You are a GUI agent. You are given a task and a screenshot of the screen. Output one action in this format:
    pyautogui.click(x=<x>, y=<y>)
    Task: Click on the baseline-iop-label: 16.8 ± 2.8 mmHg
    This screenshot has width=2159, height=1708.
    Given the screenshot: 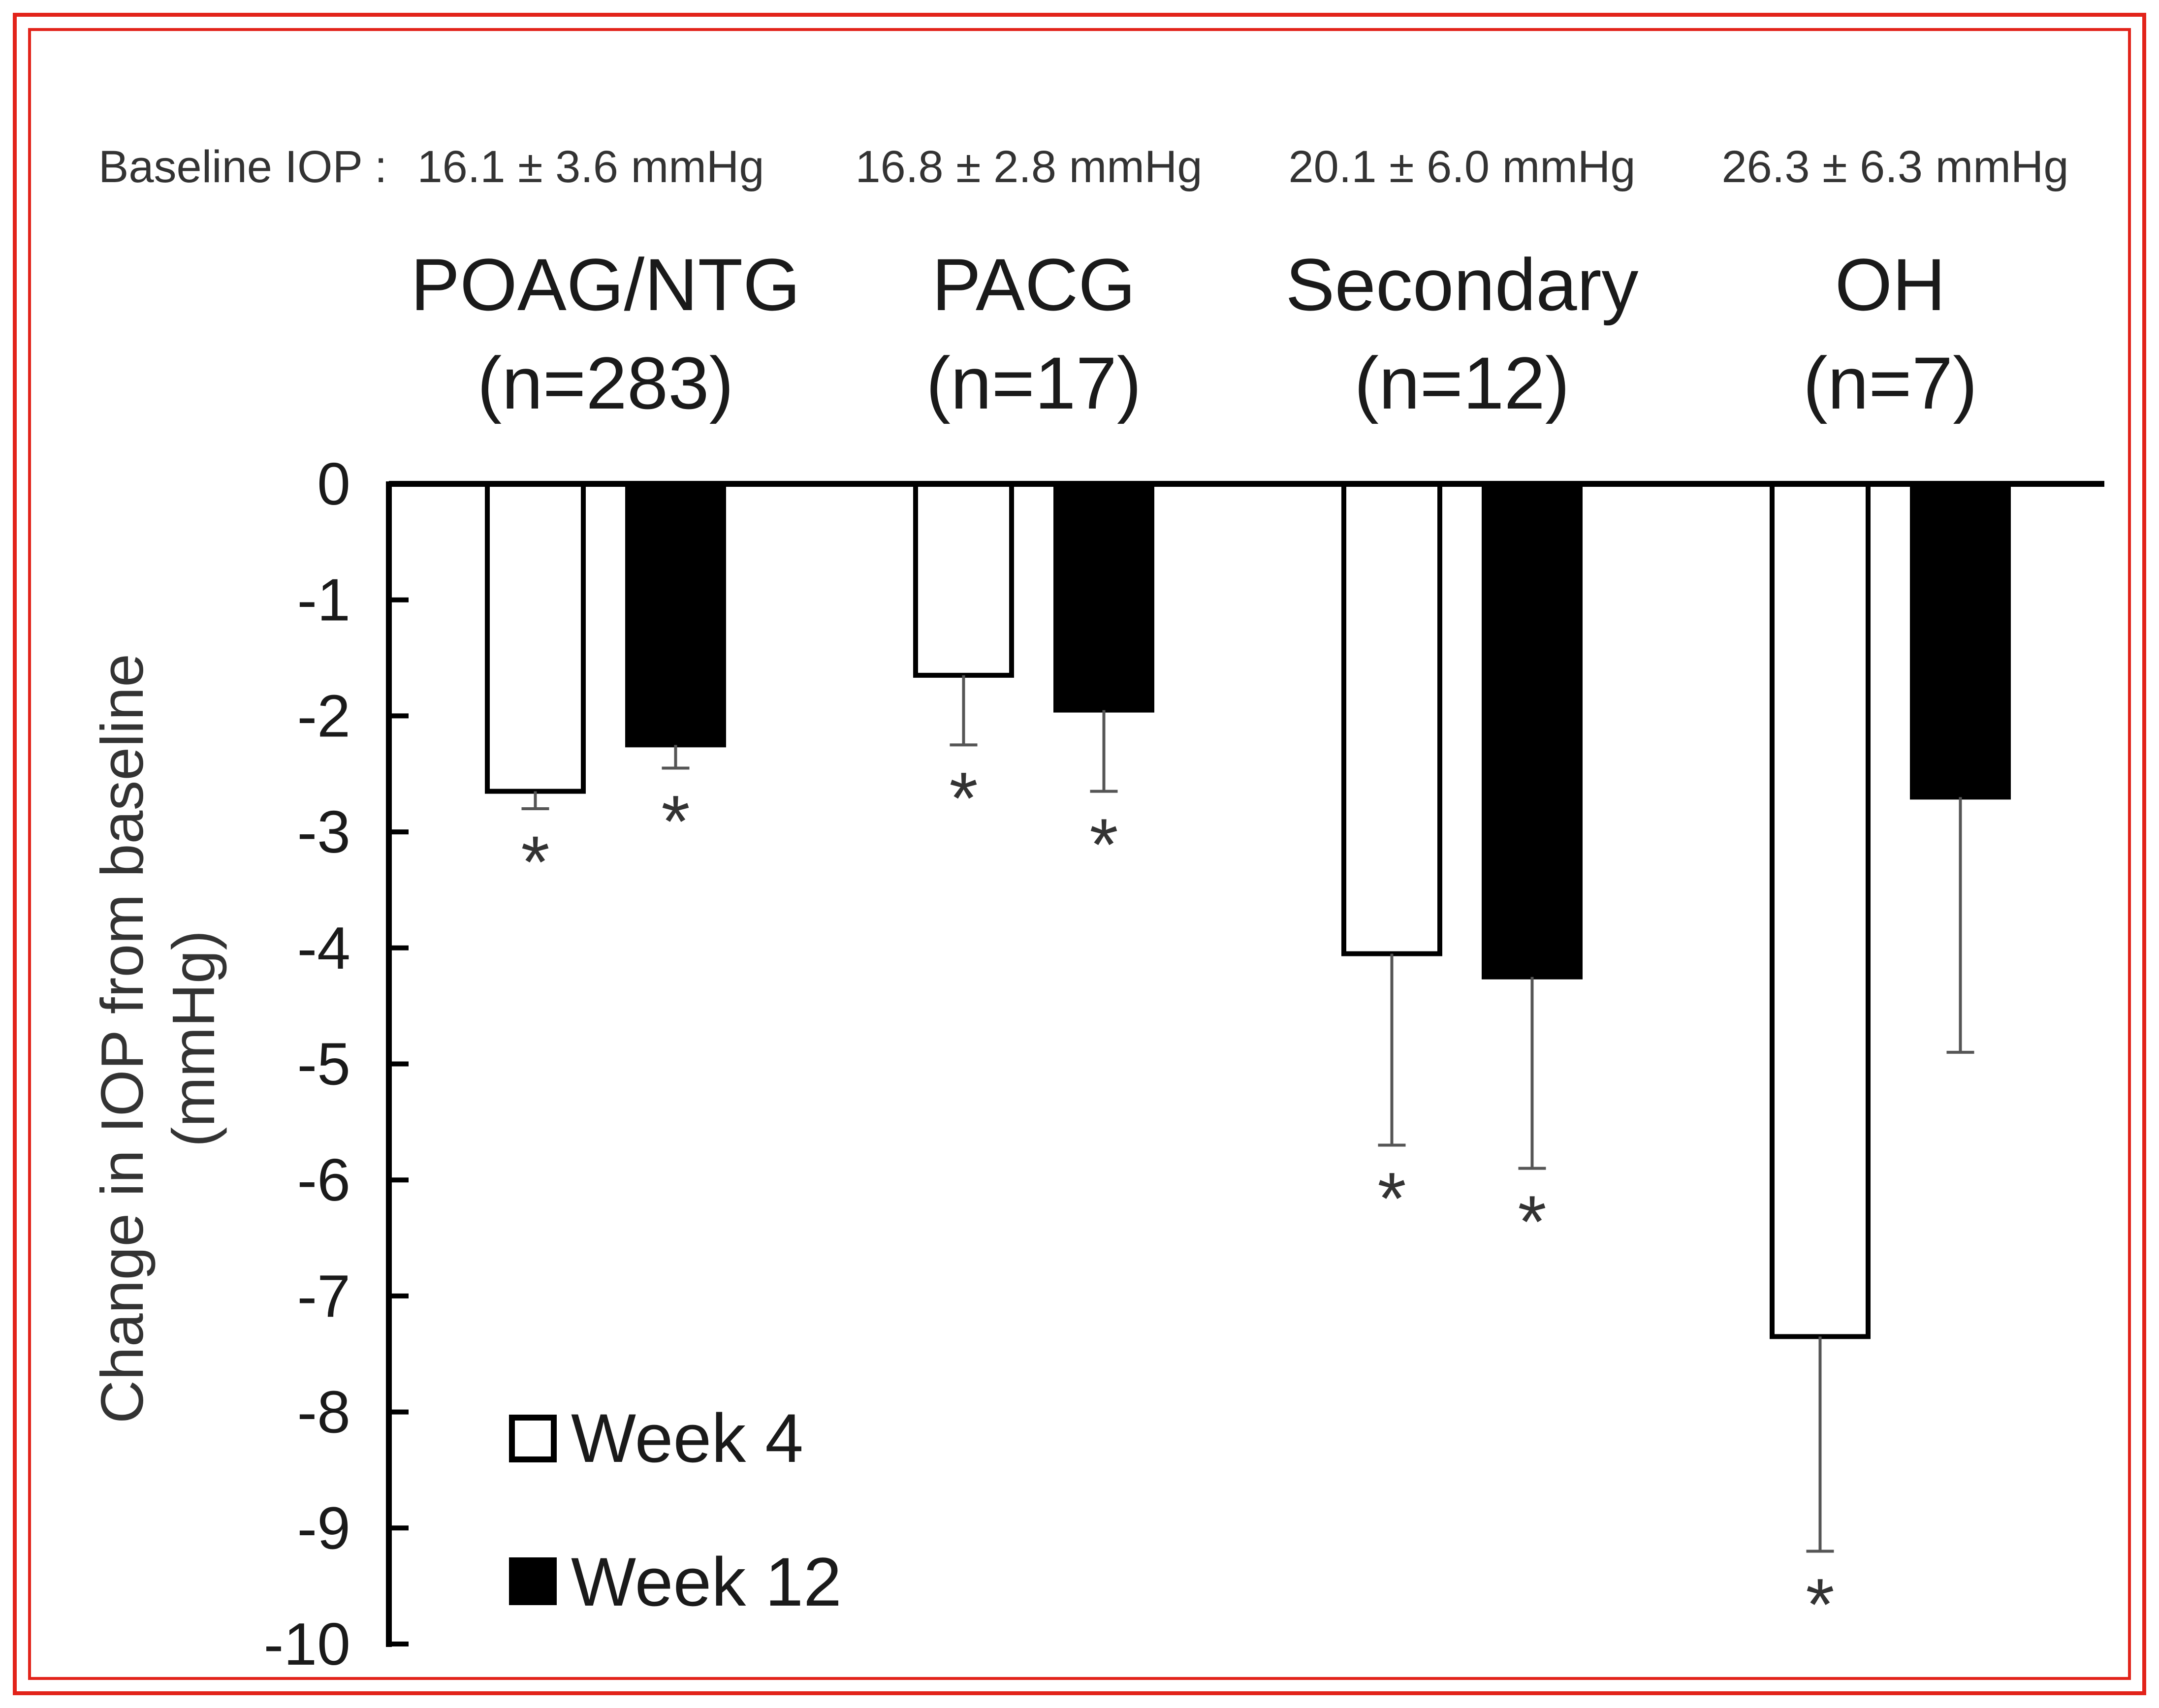 What is the action you would take?
    pyautogui.click(x=1028, y=167)
    